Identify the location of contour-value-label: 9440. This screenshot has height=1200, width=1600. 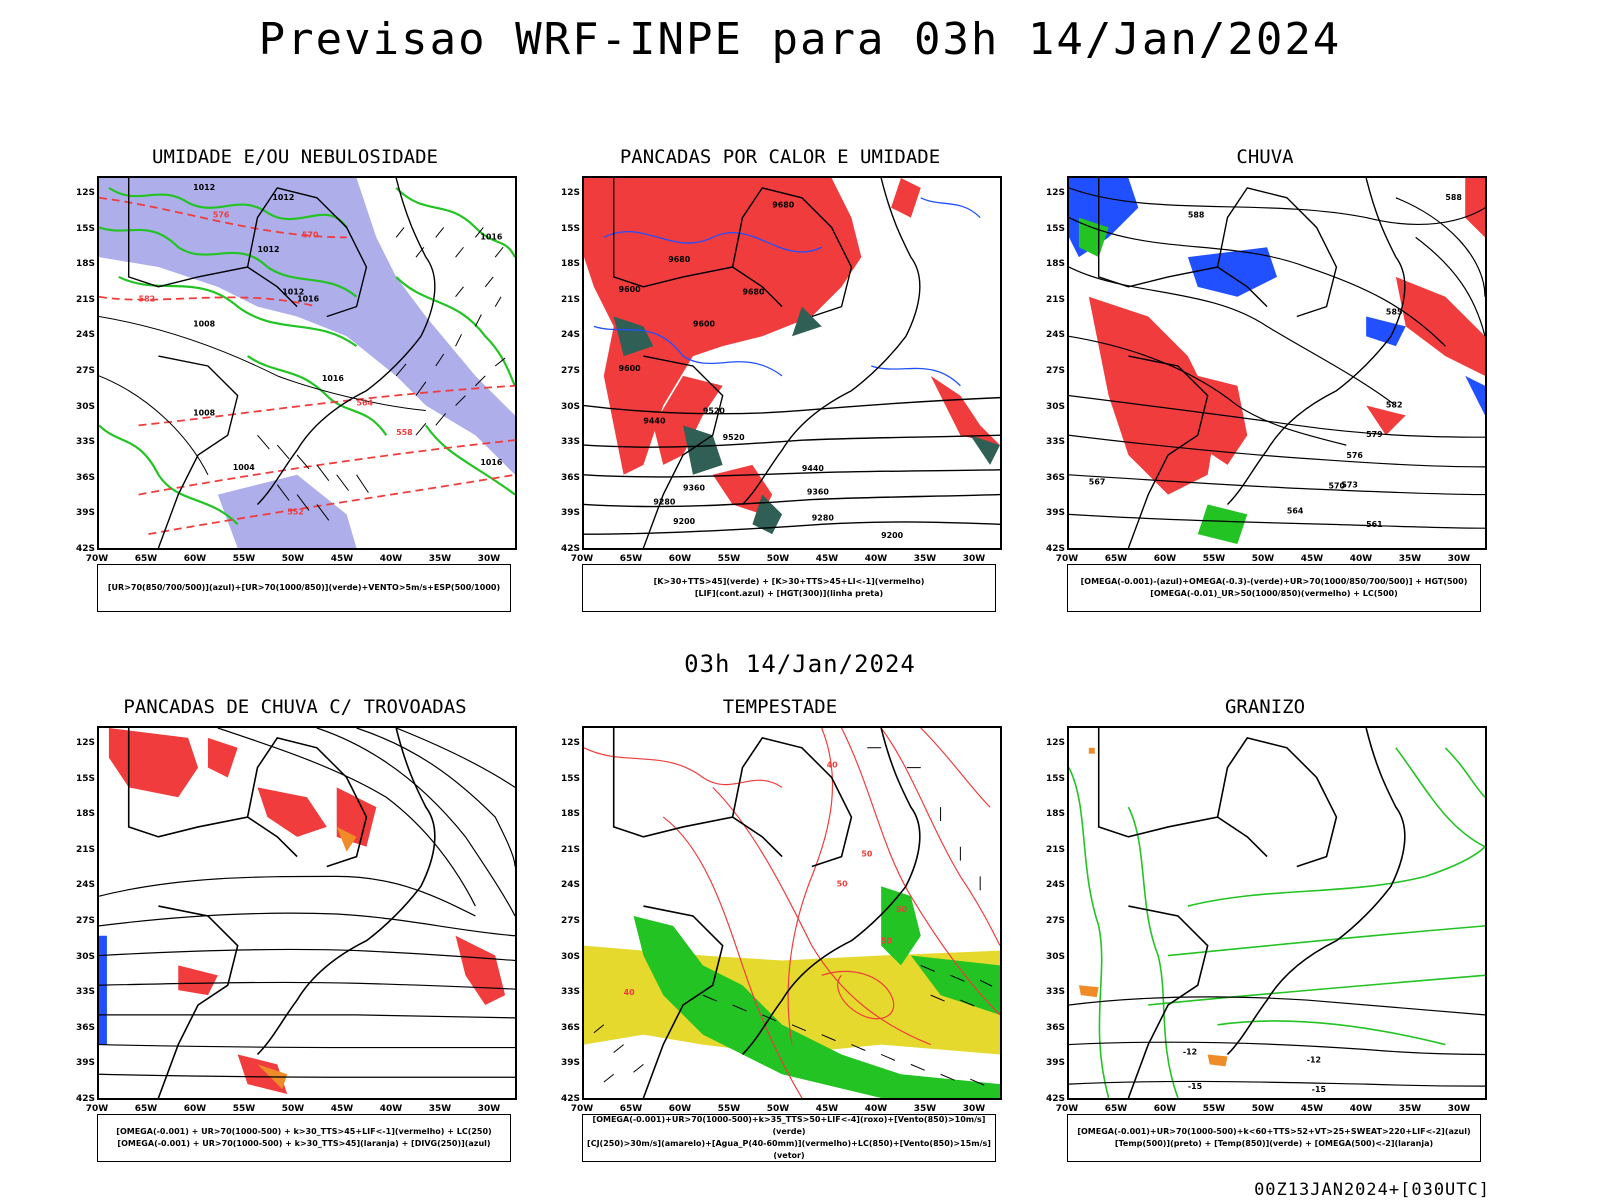
(654, 420).